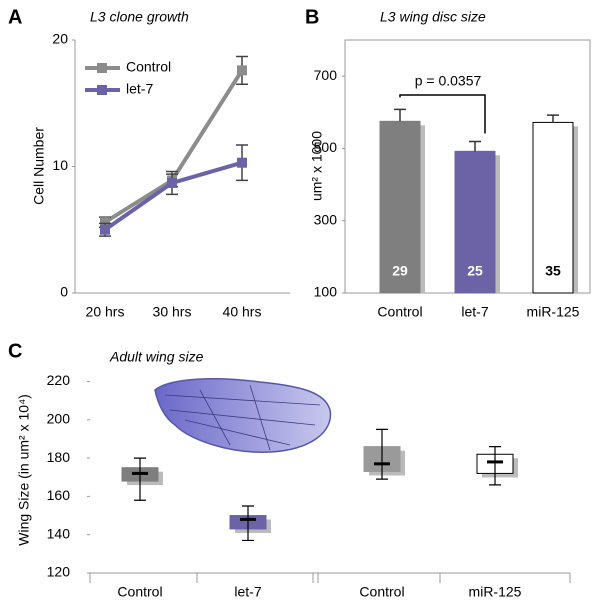 Image resolution: width=600 pixels, height=609 pixels. What do you see at coordinates (59, 495) in the screenshot?
I see `y-tick-label: 160` at bounding box center [59, 495].